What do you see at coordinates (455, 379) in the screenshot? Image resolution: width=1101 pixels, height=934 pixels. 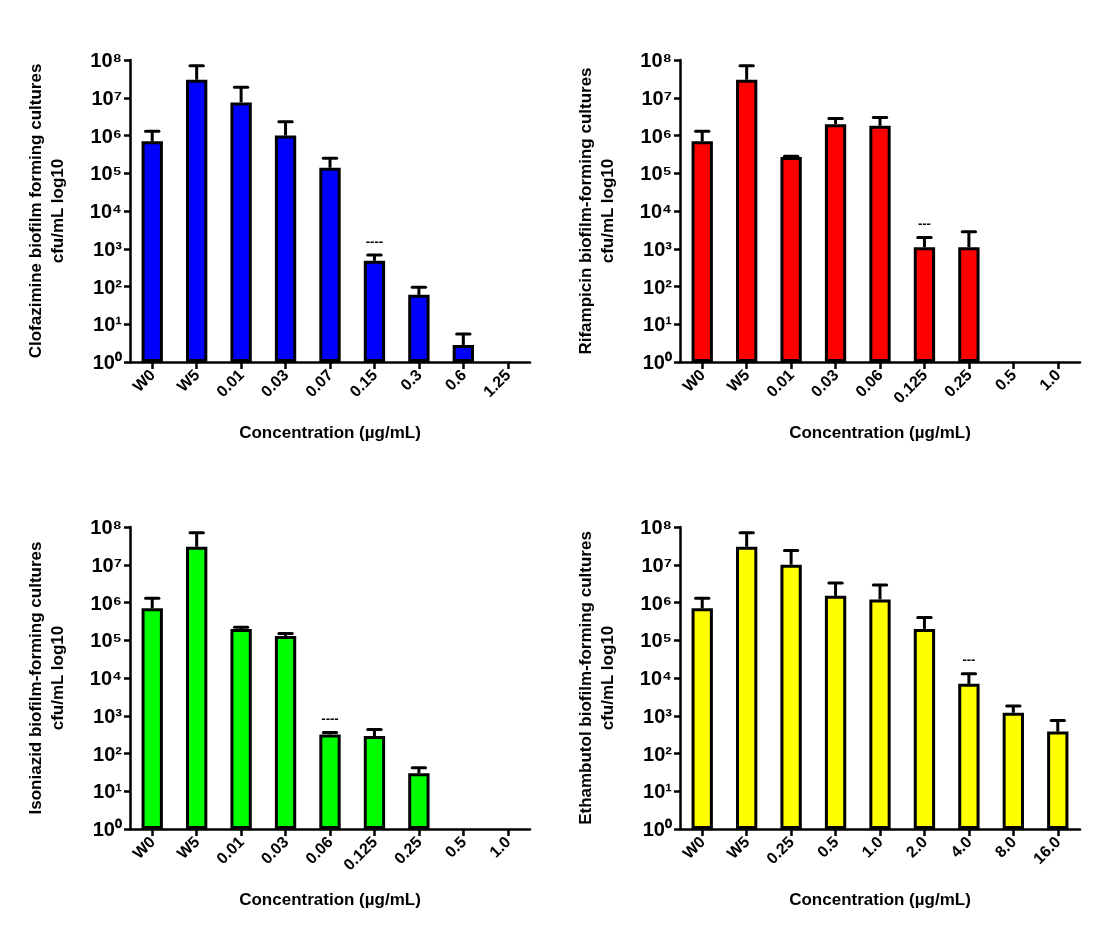 I see `x-tick-label: 0.6` at bounding box center [455, 379].